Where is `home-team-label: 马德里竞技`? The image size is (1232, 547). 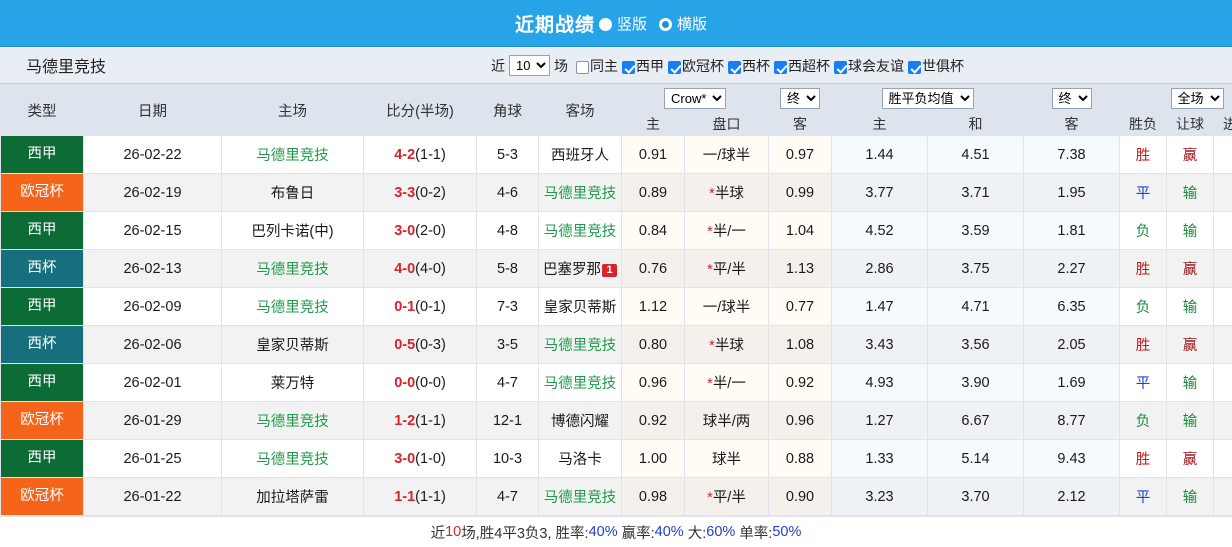
home-team-label: 马德里竞技 is located at coordinates (292, 308).